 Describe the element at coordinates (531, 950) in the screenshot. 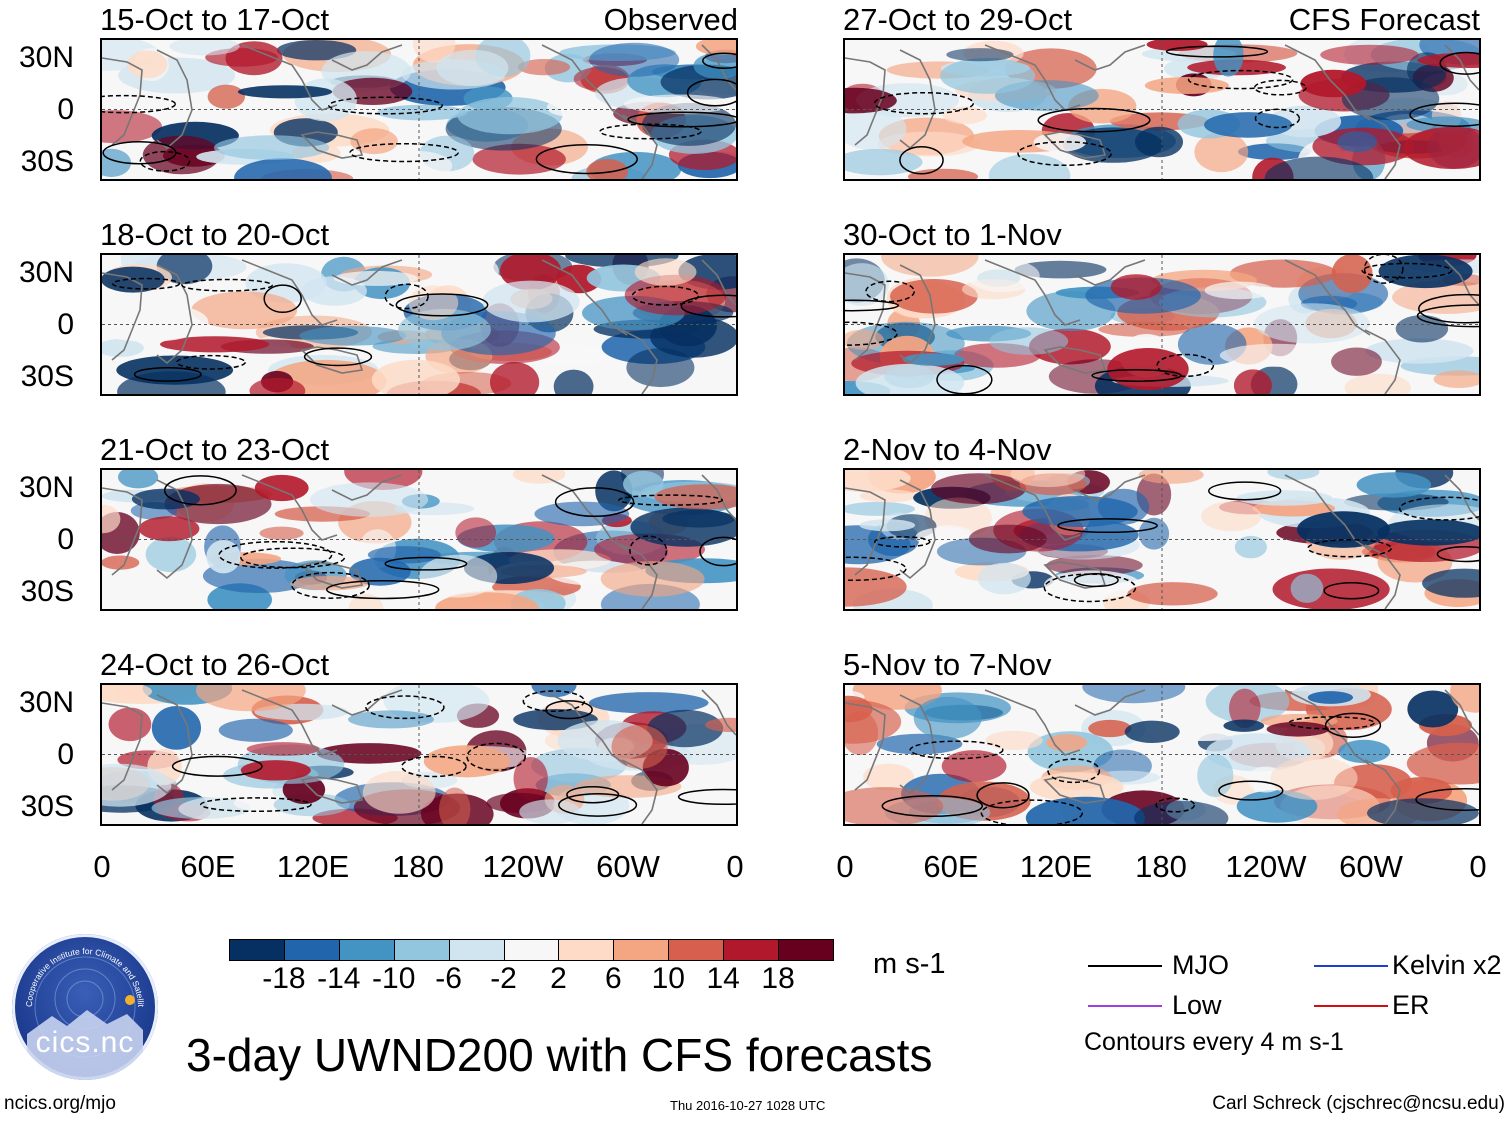

I see `colorbar` at that location.